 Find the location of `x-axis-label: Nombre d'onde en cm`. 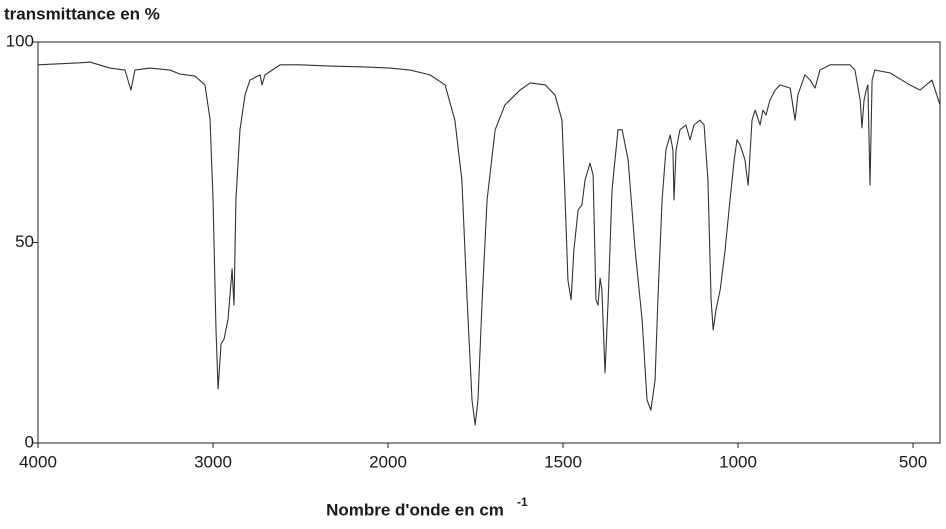

x-axis-label: Nombre d'onde en cm is located at coordinates (415, 509).